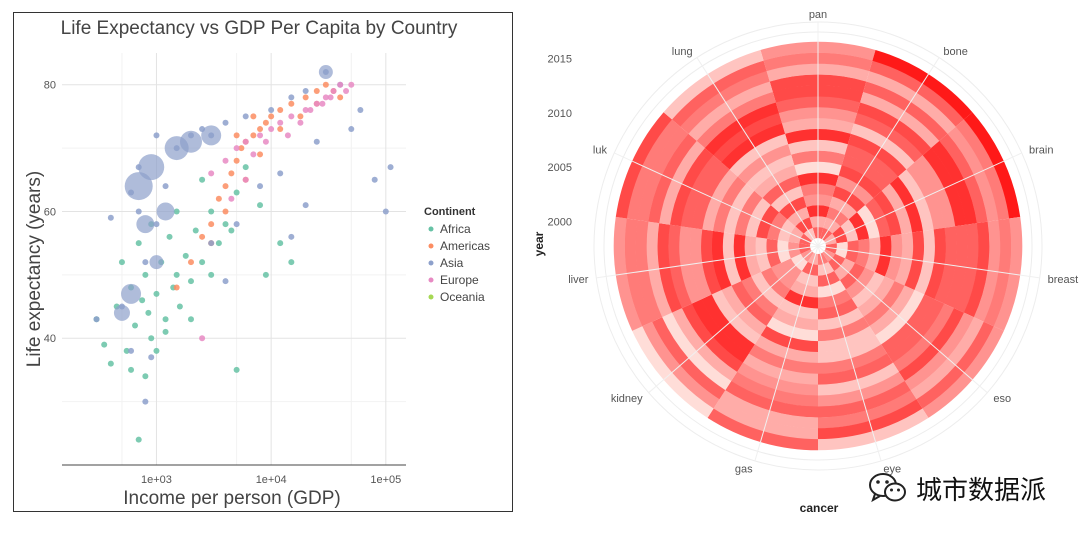 This screenshot has height=535, width=1080. I want to click on x-tick-label: 1e+04, so click(271, 480).